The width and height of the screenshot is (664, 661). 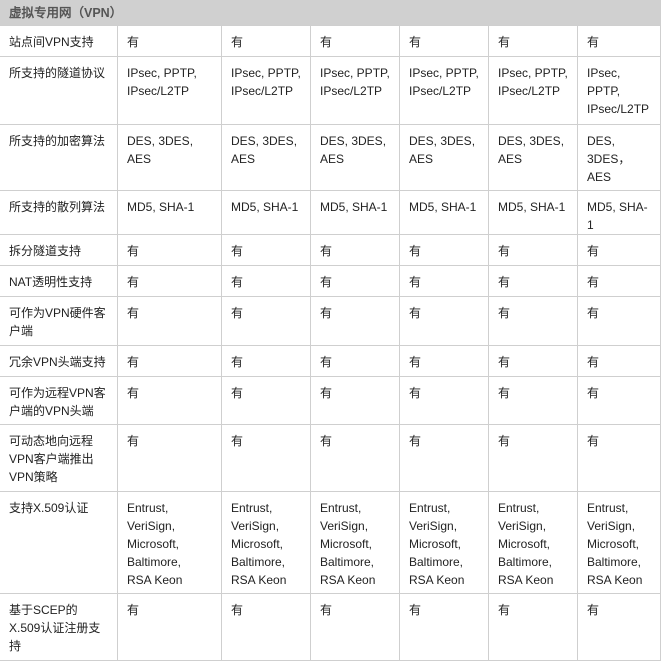 I want to click on row-label: 冗余VPN头端支持, so click(x=59, y=361).